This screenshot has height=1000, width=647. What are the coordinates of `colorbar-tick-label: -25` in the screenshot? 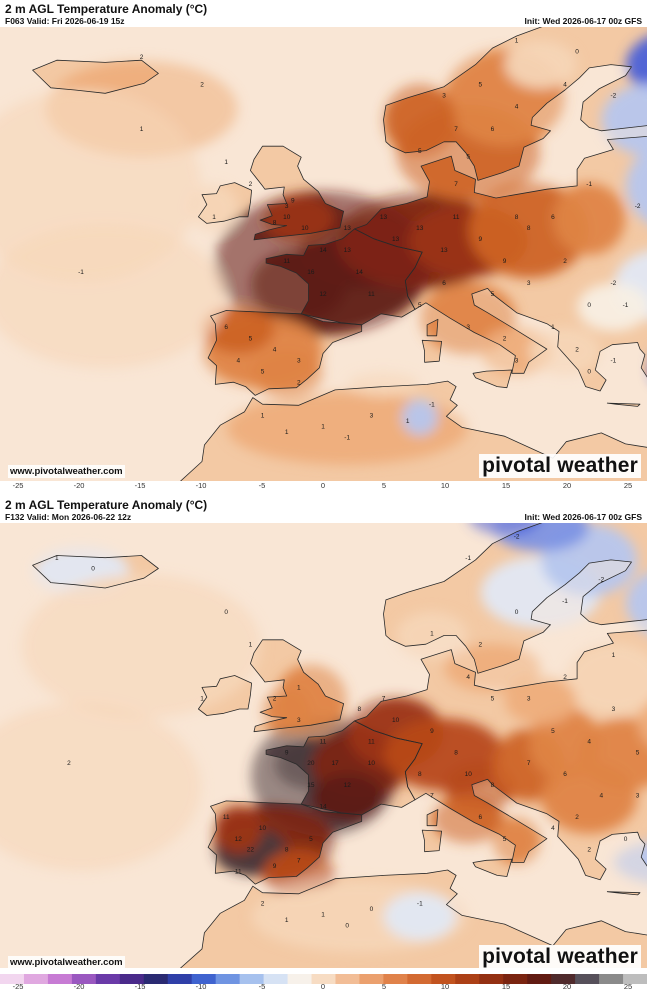 It's located at (18, 485).